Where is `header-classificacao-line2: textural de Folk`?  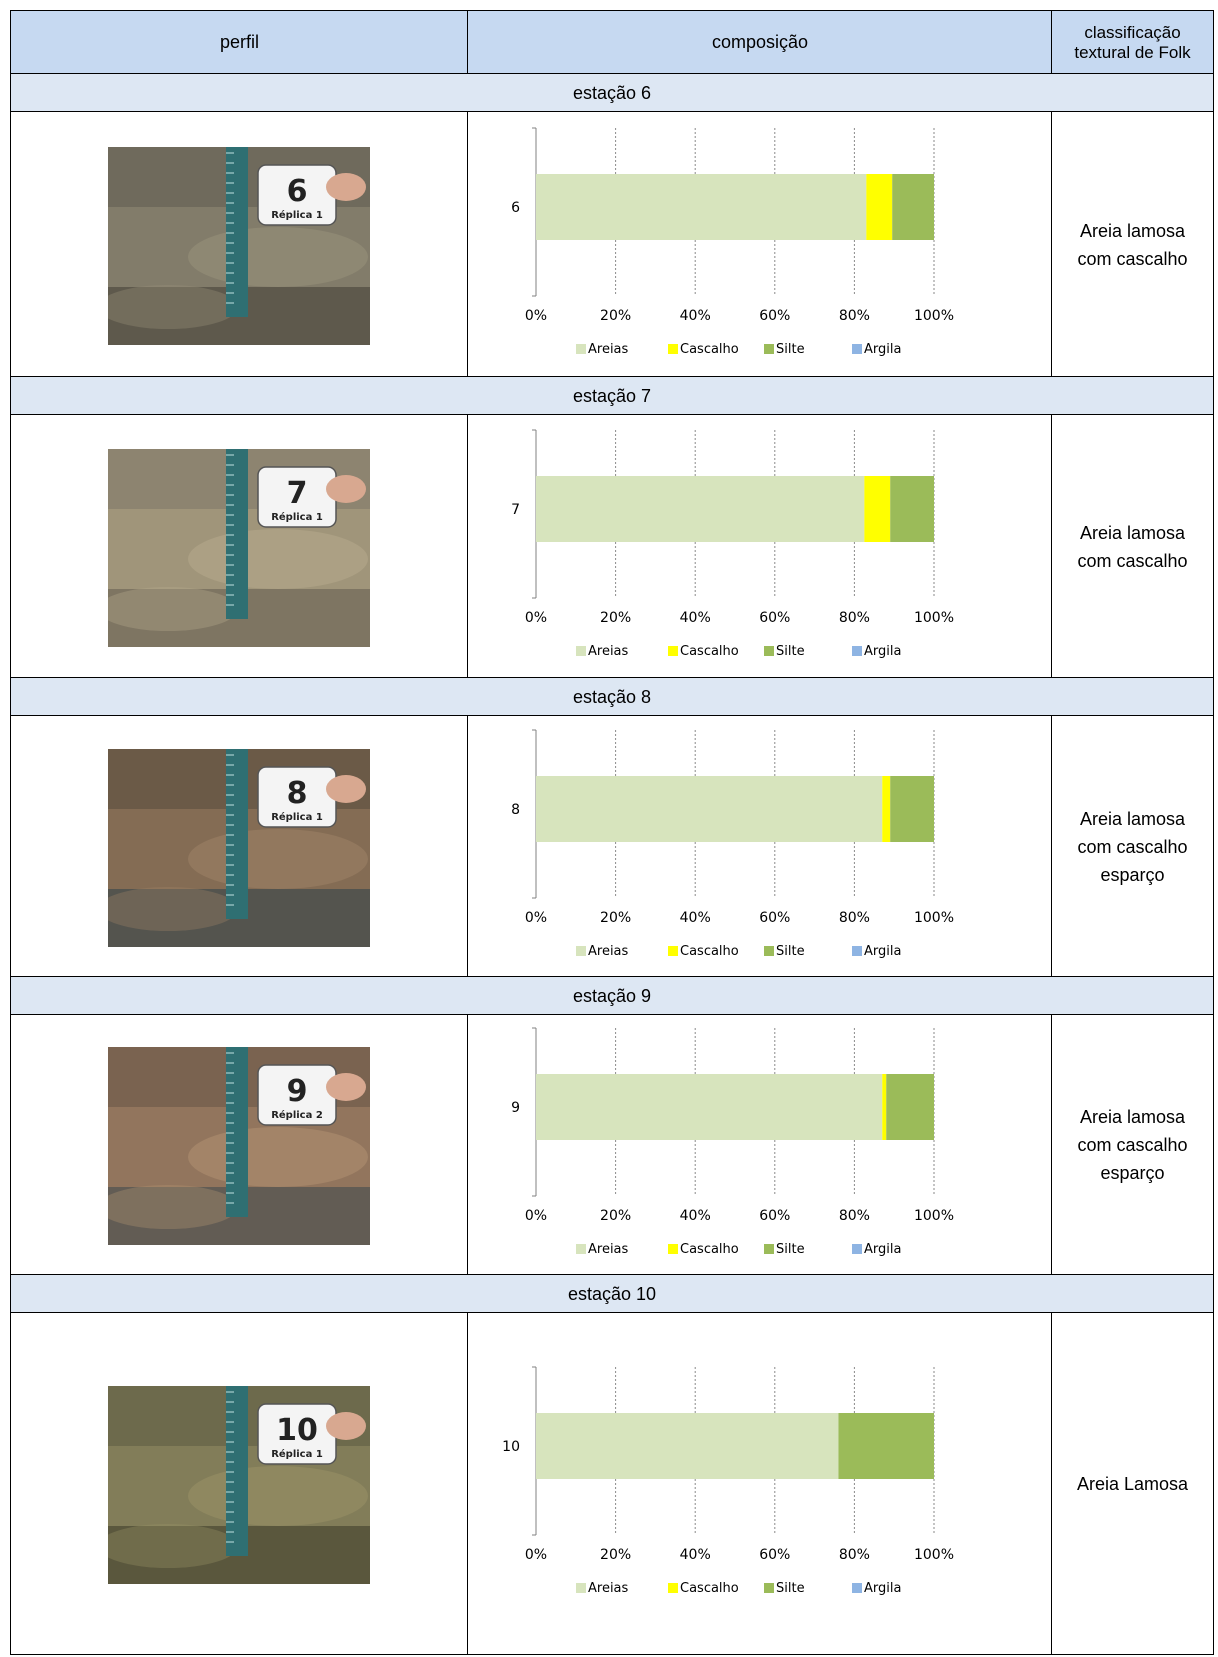
header-classificacao-line2: textural de Folk is located at coordinates (1132, 52).